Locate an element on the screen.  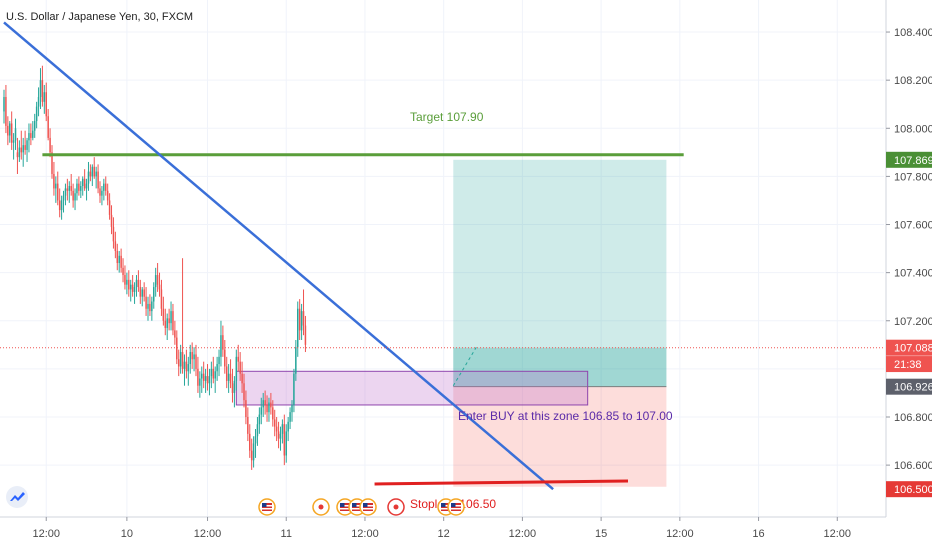
profit-zone is located at coordinates (560, 273).